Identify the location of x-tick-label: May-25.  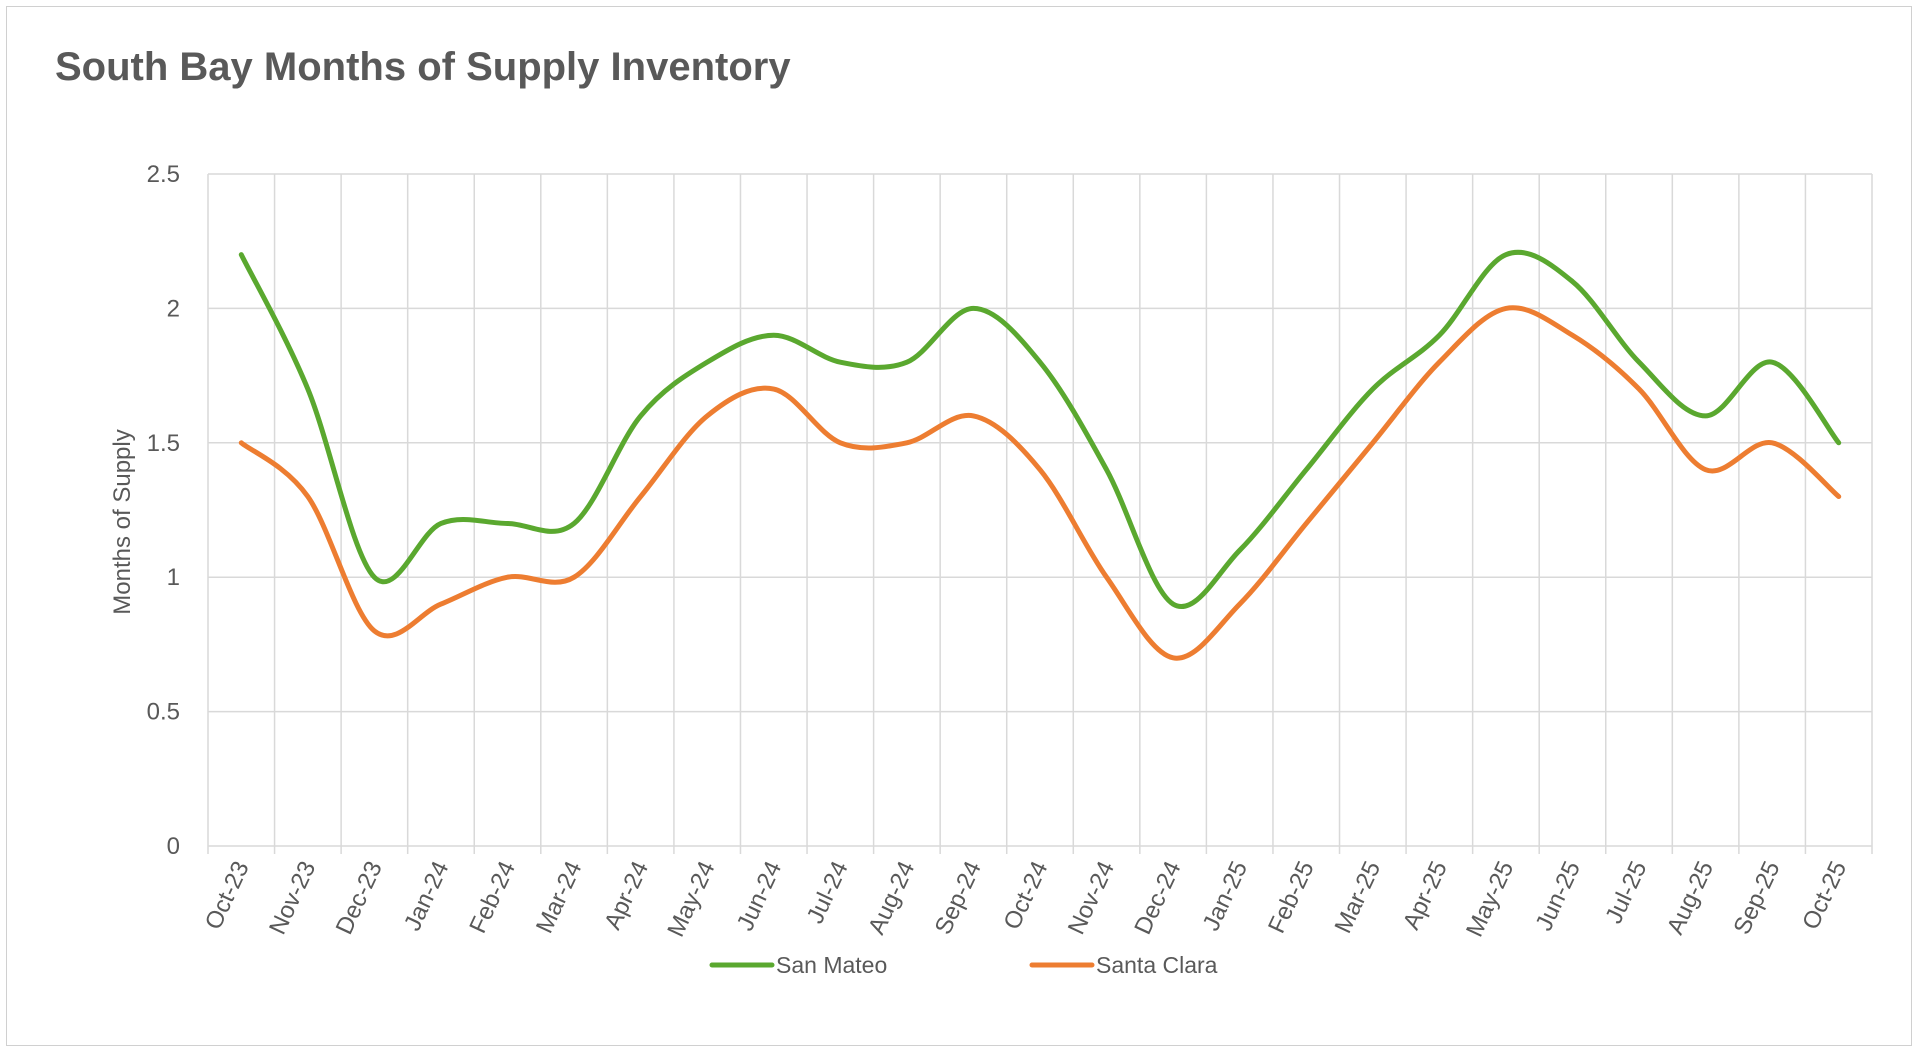
(1490, 899).